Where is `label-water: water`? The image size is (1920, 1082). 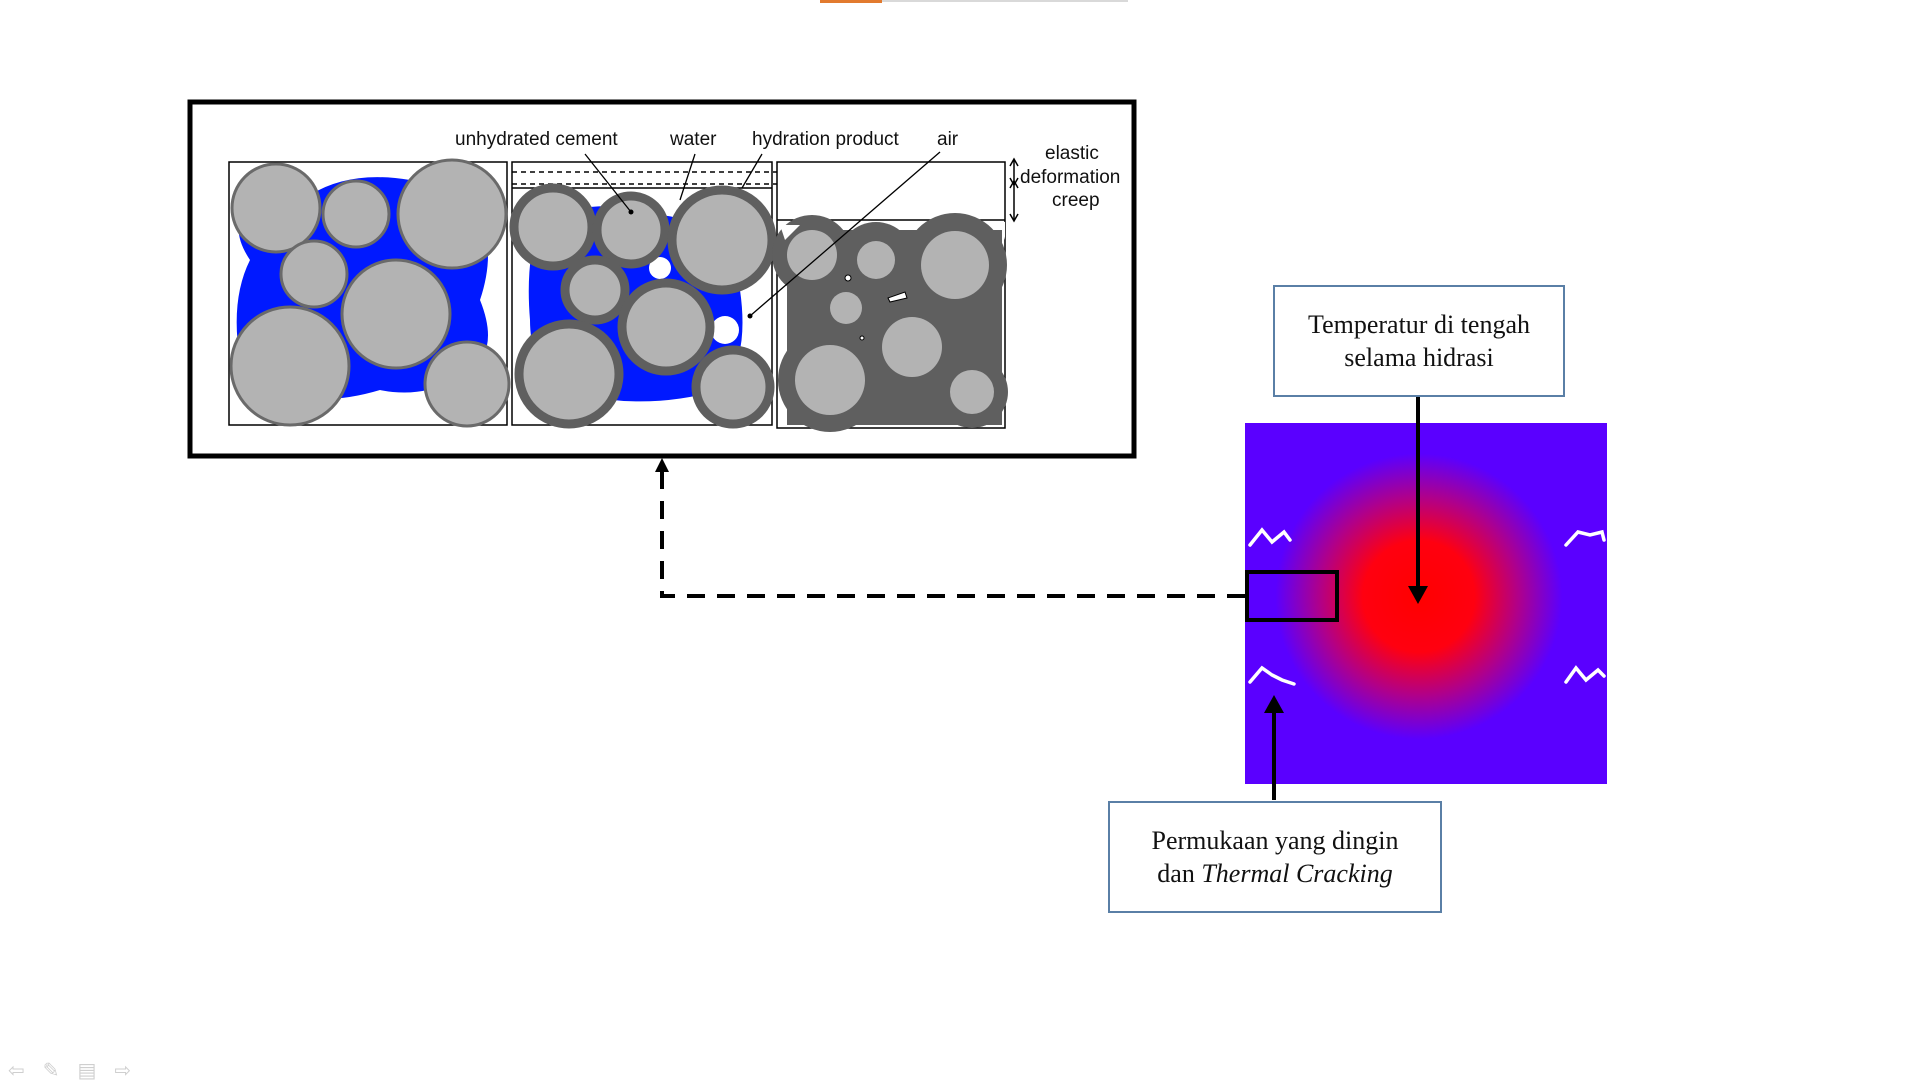
label-water: water is located at coordinates (693, 139).